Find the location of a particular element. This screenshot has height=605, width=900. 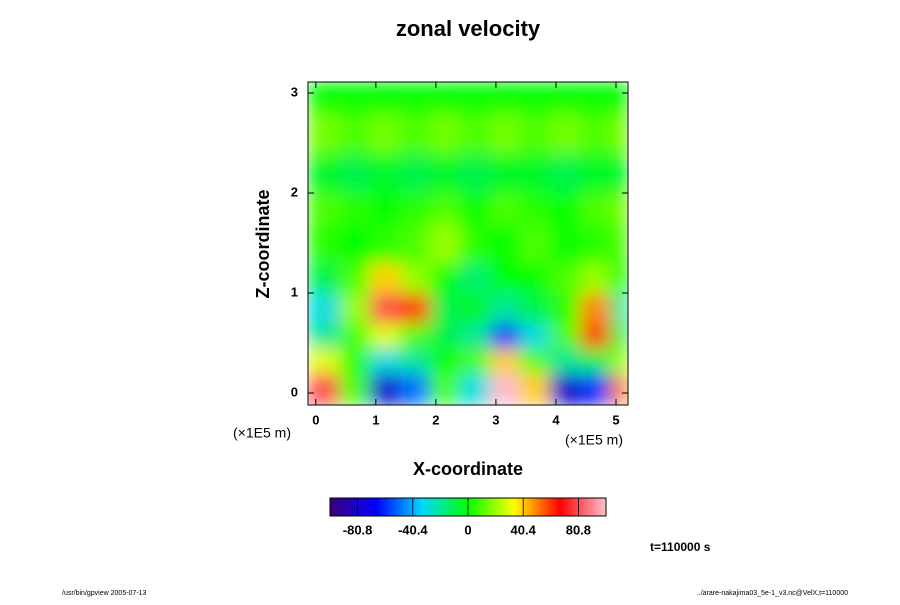

y-axis-label: Z-coordinate is located at coordinates (263, 243).